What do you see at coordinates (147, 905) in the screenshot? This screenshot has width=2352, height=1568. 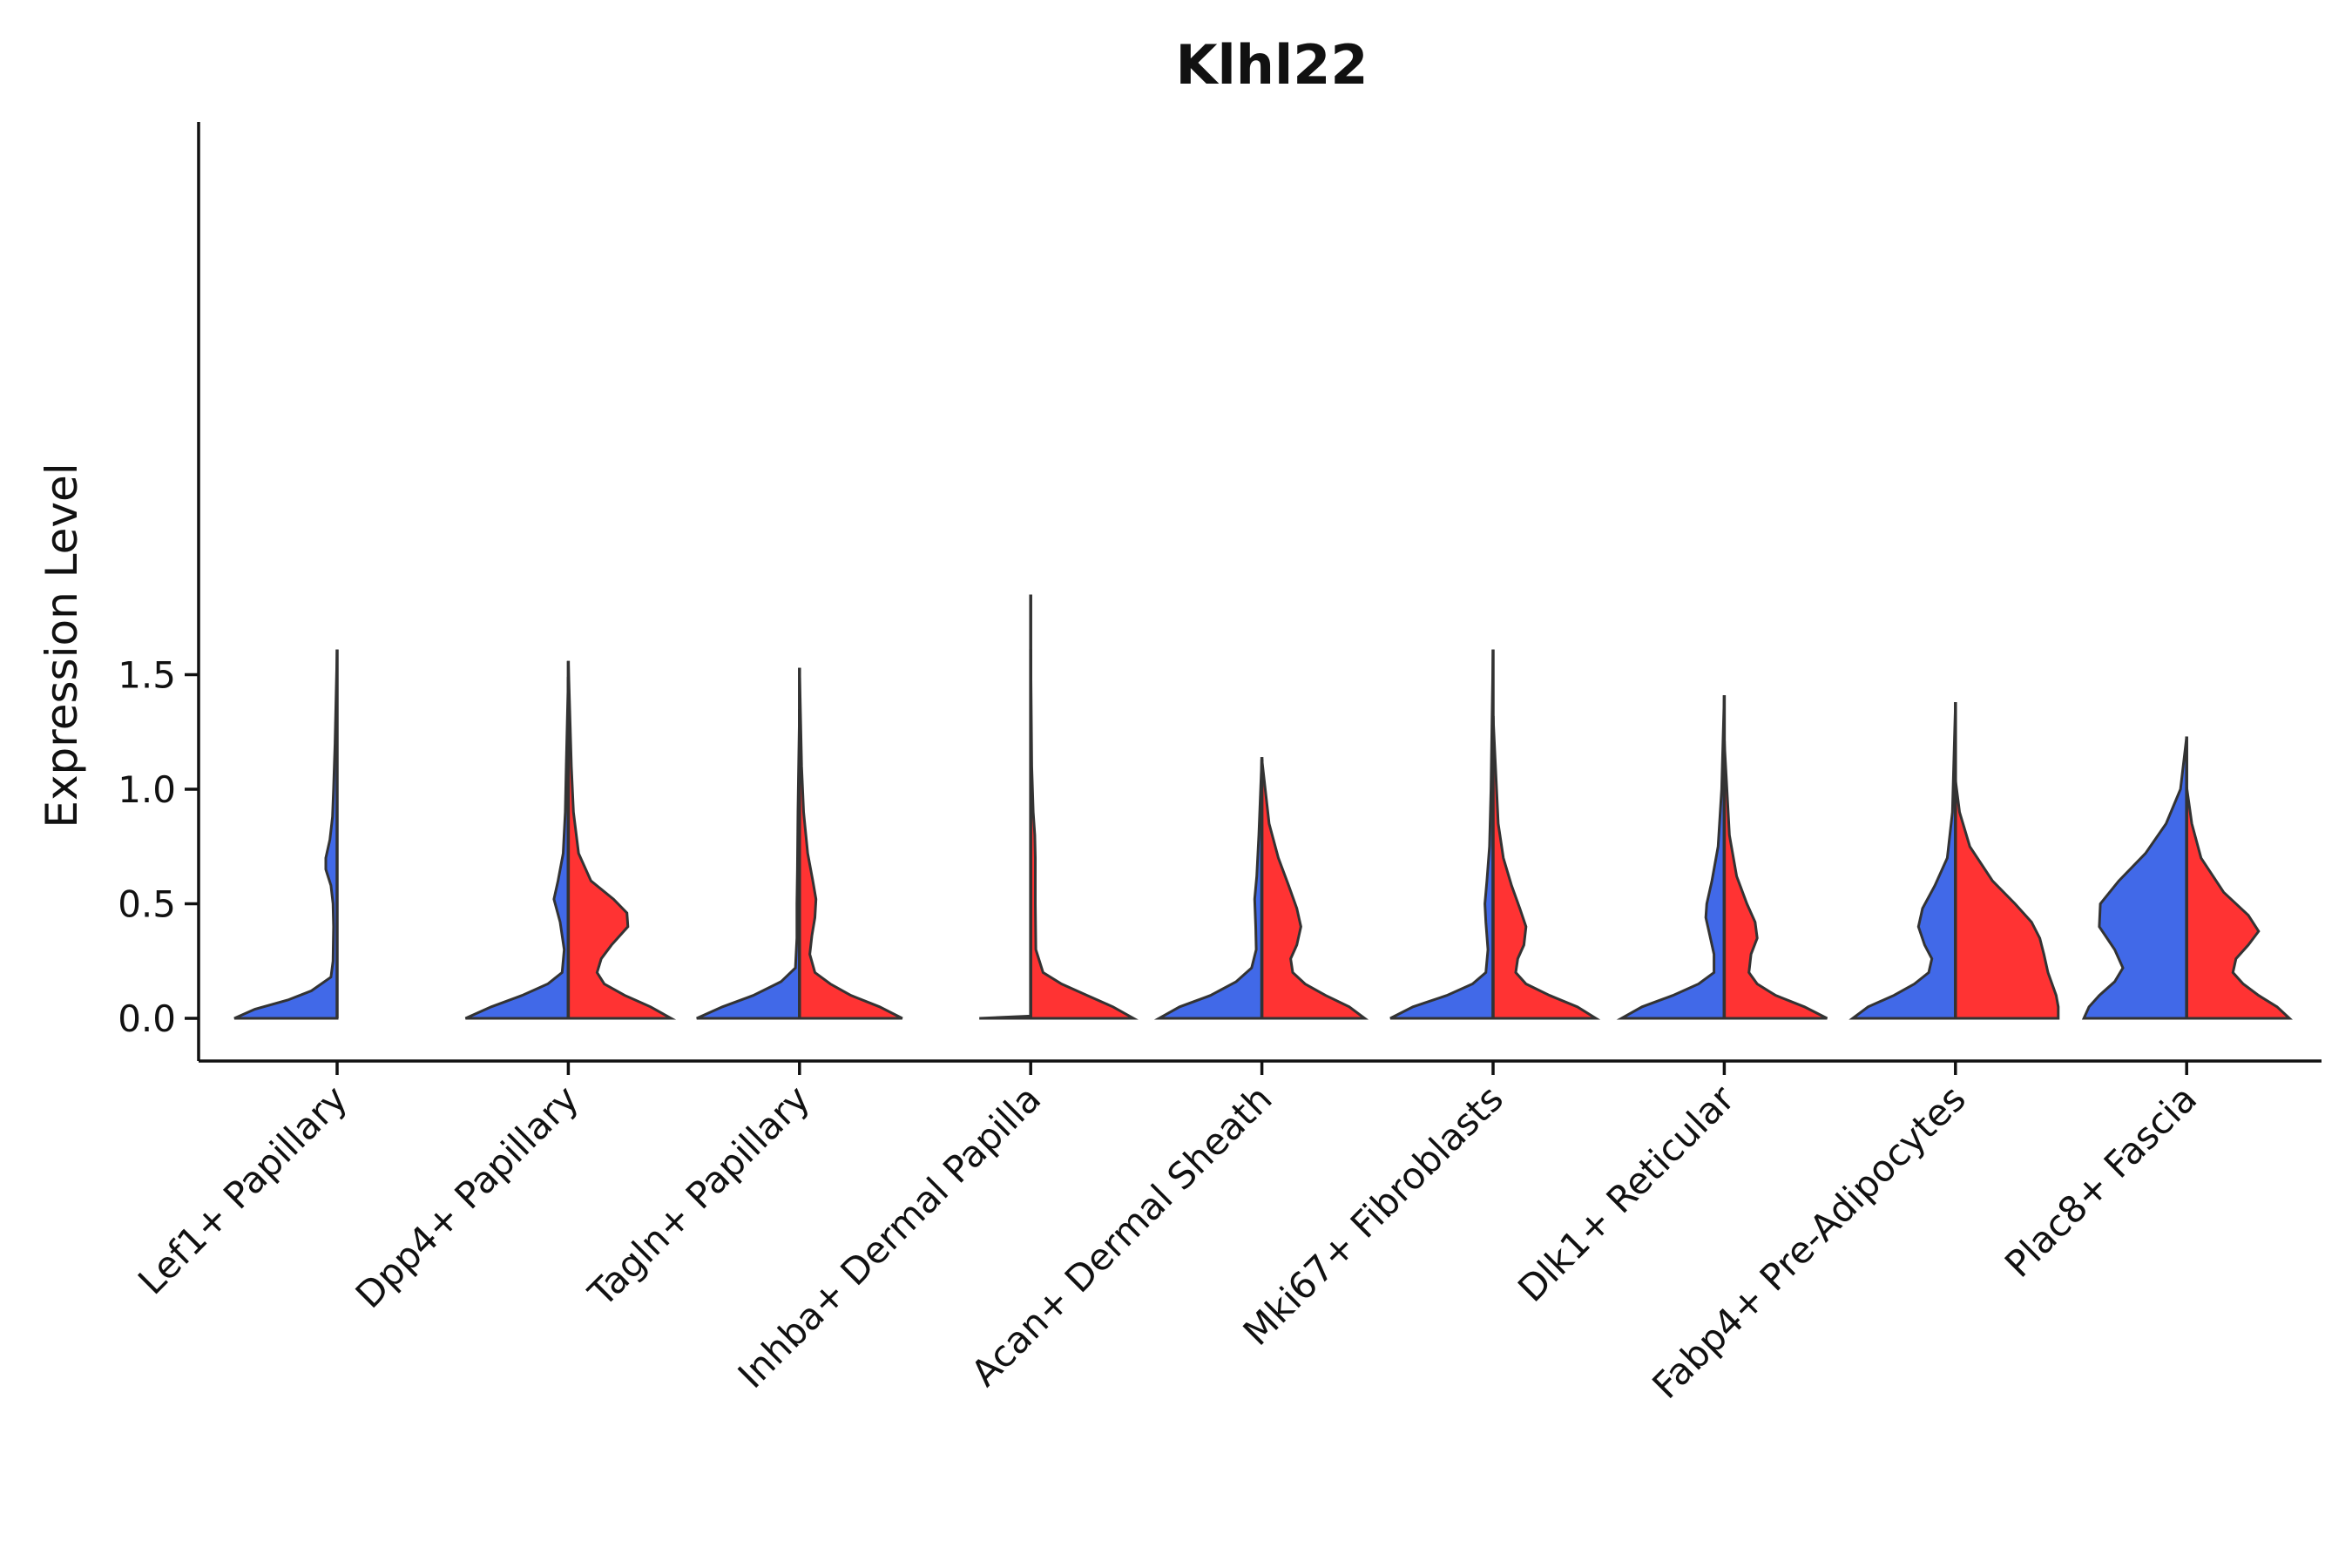 I see `y-tick-label: 0.5` at bounding box center [147, 905].